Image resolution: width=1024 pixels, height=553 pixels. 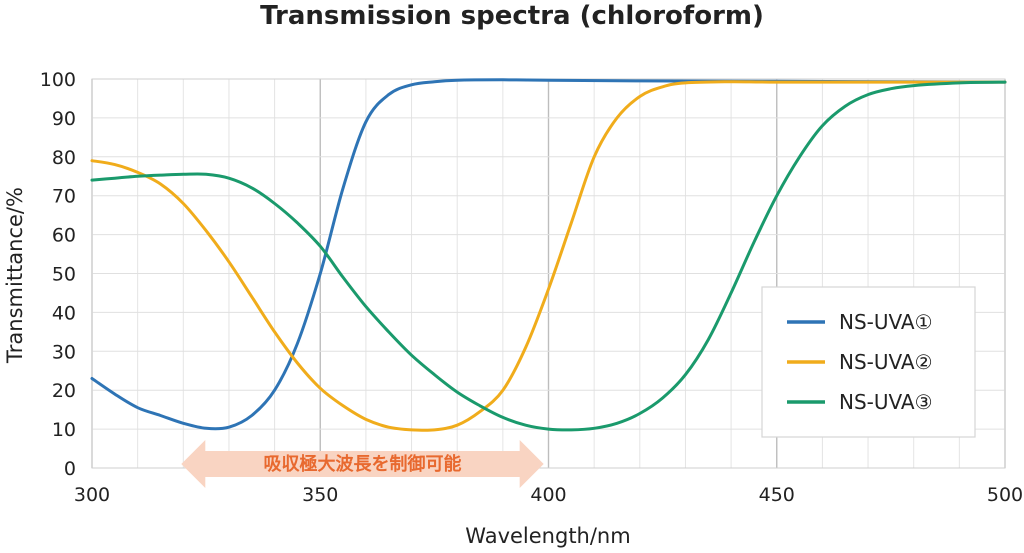 I want to click on x-tick-label: 400, so click(x=548, y=495).